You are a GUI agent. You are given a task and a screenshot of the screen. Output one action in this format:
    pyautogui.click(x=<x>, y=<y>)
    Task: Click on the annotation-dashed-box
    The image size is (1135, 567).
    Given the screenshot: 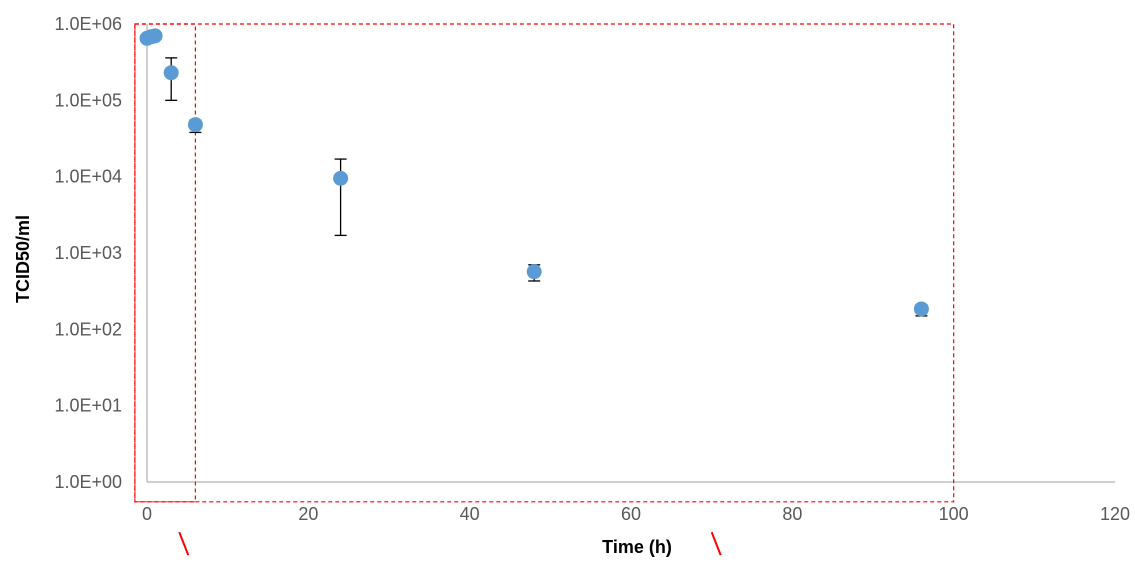 What is the action you would take?
    pyautogui.click(x=165, y=263)
    